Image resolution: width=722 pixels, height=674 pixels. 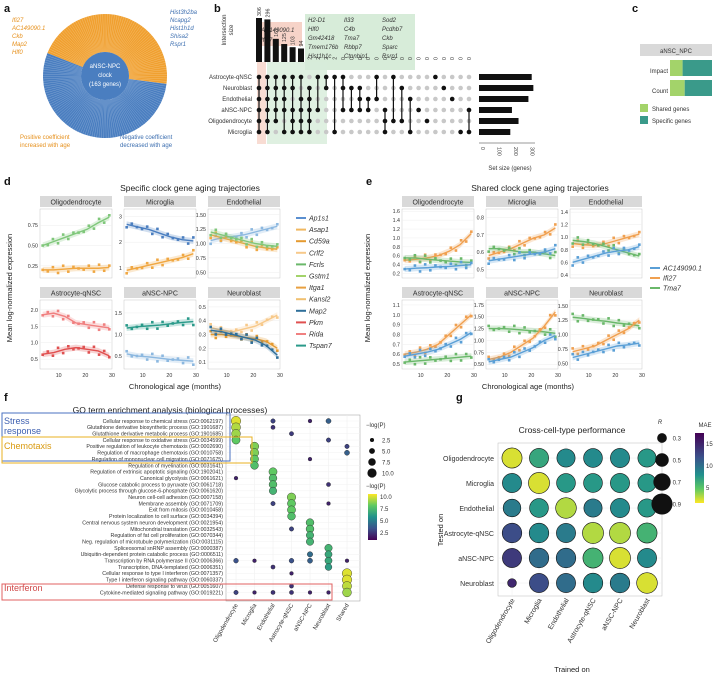 I want to click on column-label: Neuroblast, so click(x=323, y=617).